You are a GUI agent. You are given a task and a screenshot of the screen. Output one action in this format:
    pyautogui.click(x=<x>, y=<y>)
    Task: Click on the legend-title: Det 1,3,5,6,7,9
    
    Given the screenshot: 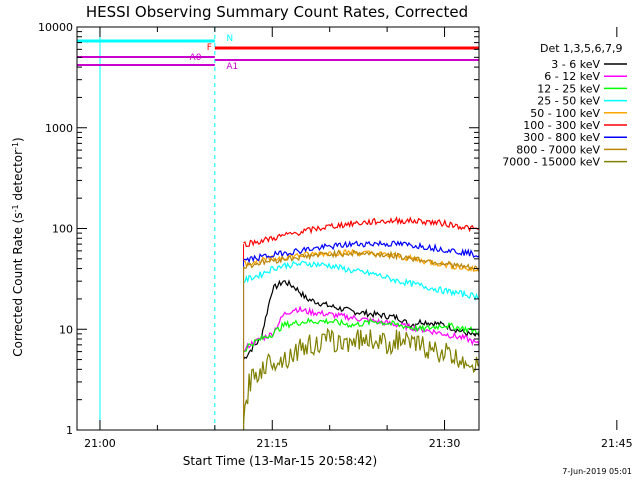 What is the action you would take?
    pyautogui.click(x=581, y=48)
    